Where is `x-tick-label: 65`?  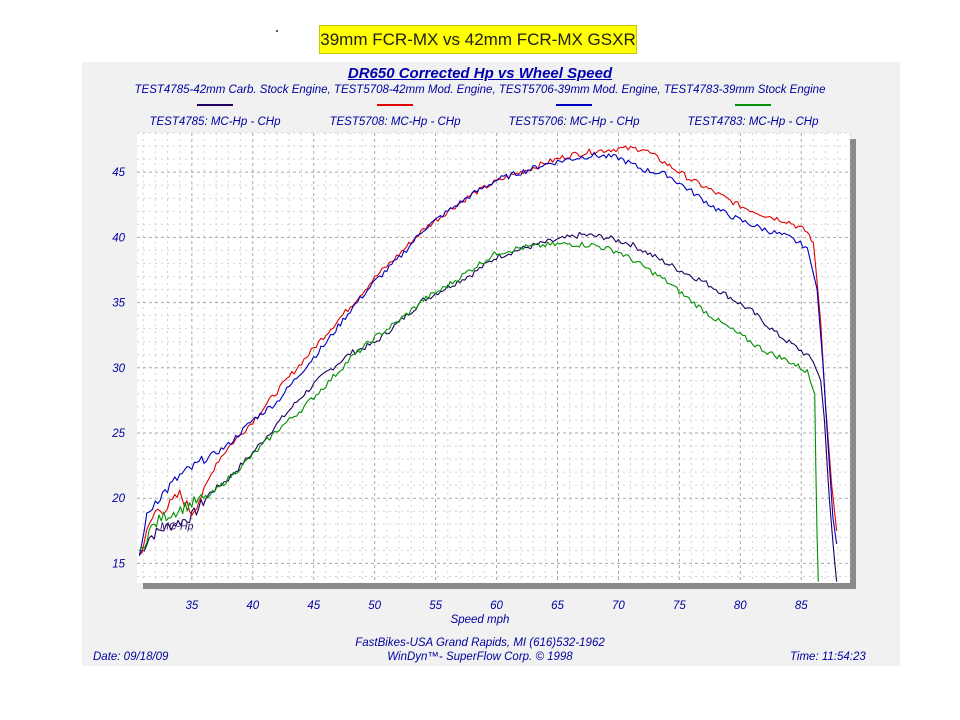 x-tick-label: 65 is located at coordinates (557, 606).